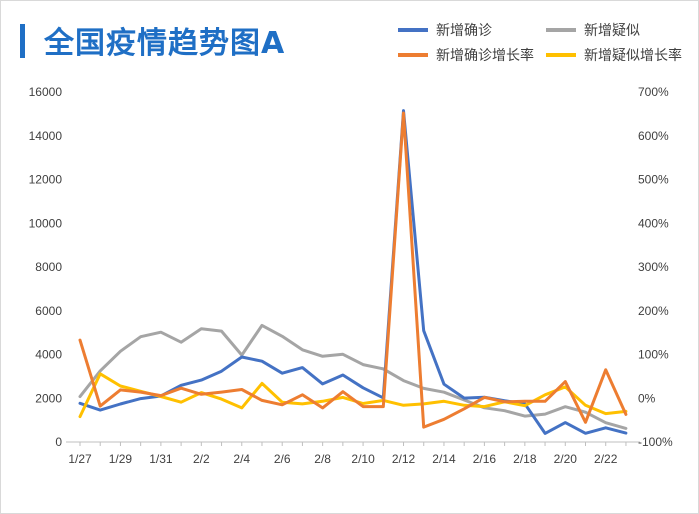 Image resolution: width=699 pixels, height=514 pixels. What do you see at coordinates (404, 459) in the screenshot?
I see `x-tick-label: 2/12` at bounding box center [404, 459].